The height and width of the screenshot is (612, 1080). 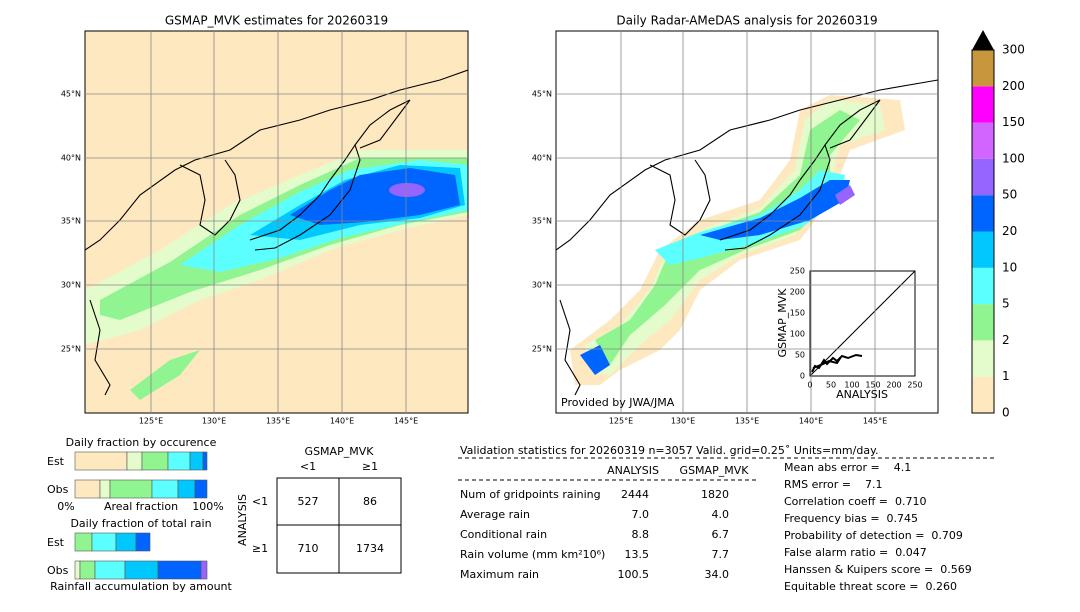 What do you see at coordinates (862, 394) in the screenshot?
I see `scatter-xlabel: ANALYSIS` at bounding box center [862, 394].